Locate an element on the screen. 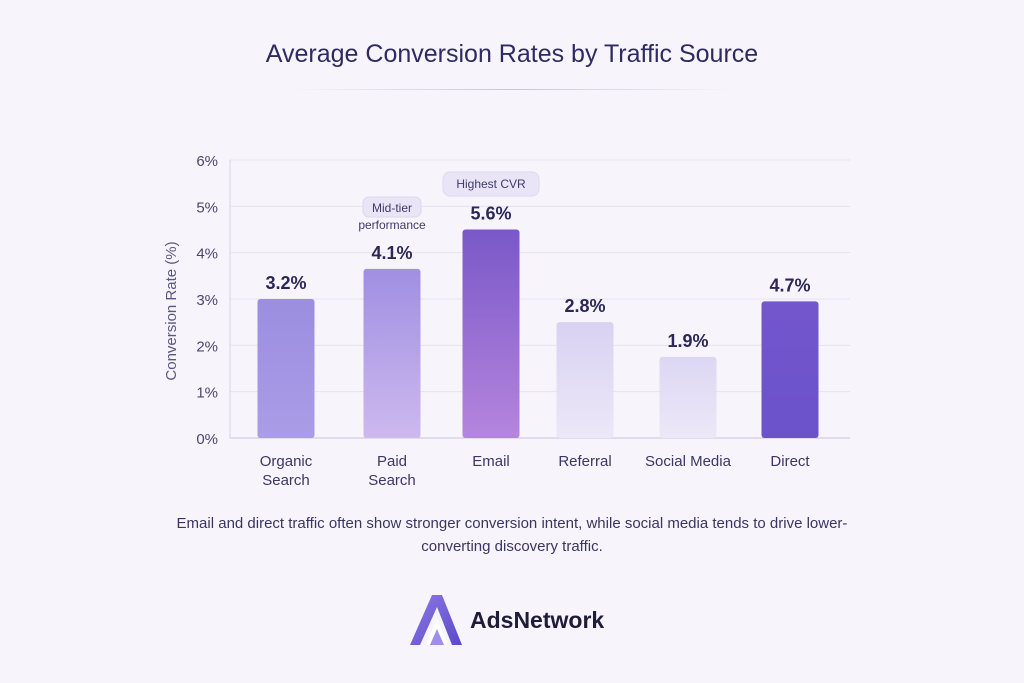 This screenshot has width=1024, height=683. data-label: 4.7% is located at coordinates (789, 285).